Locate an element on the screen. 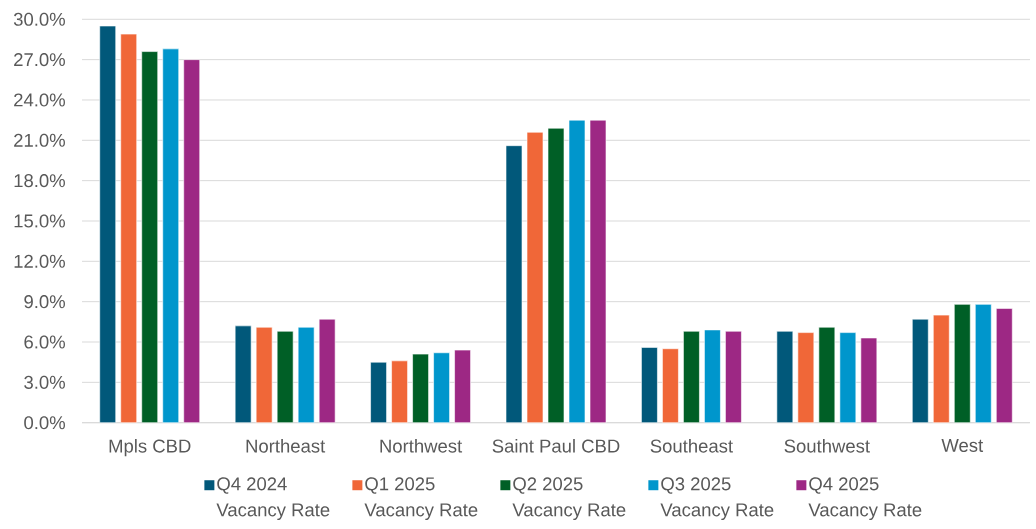 Image resolution: width=1036 pixels, height=529 pixels. y-tick-label: 9.0% is located at coordinates (44, 302).